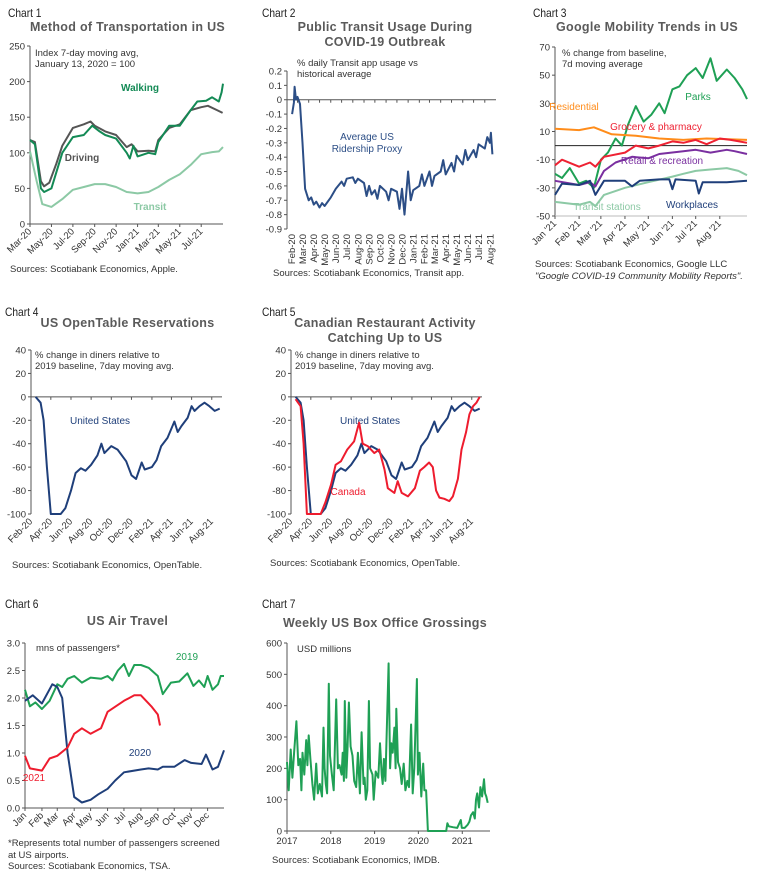 Image resolution: width=779 pixels, height=879 pixels. Describe the element at coordinates (325, 250) in the screenshot. I see `x-tick-label: May-20` at that location.